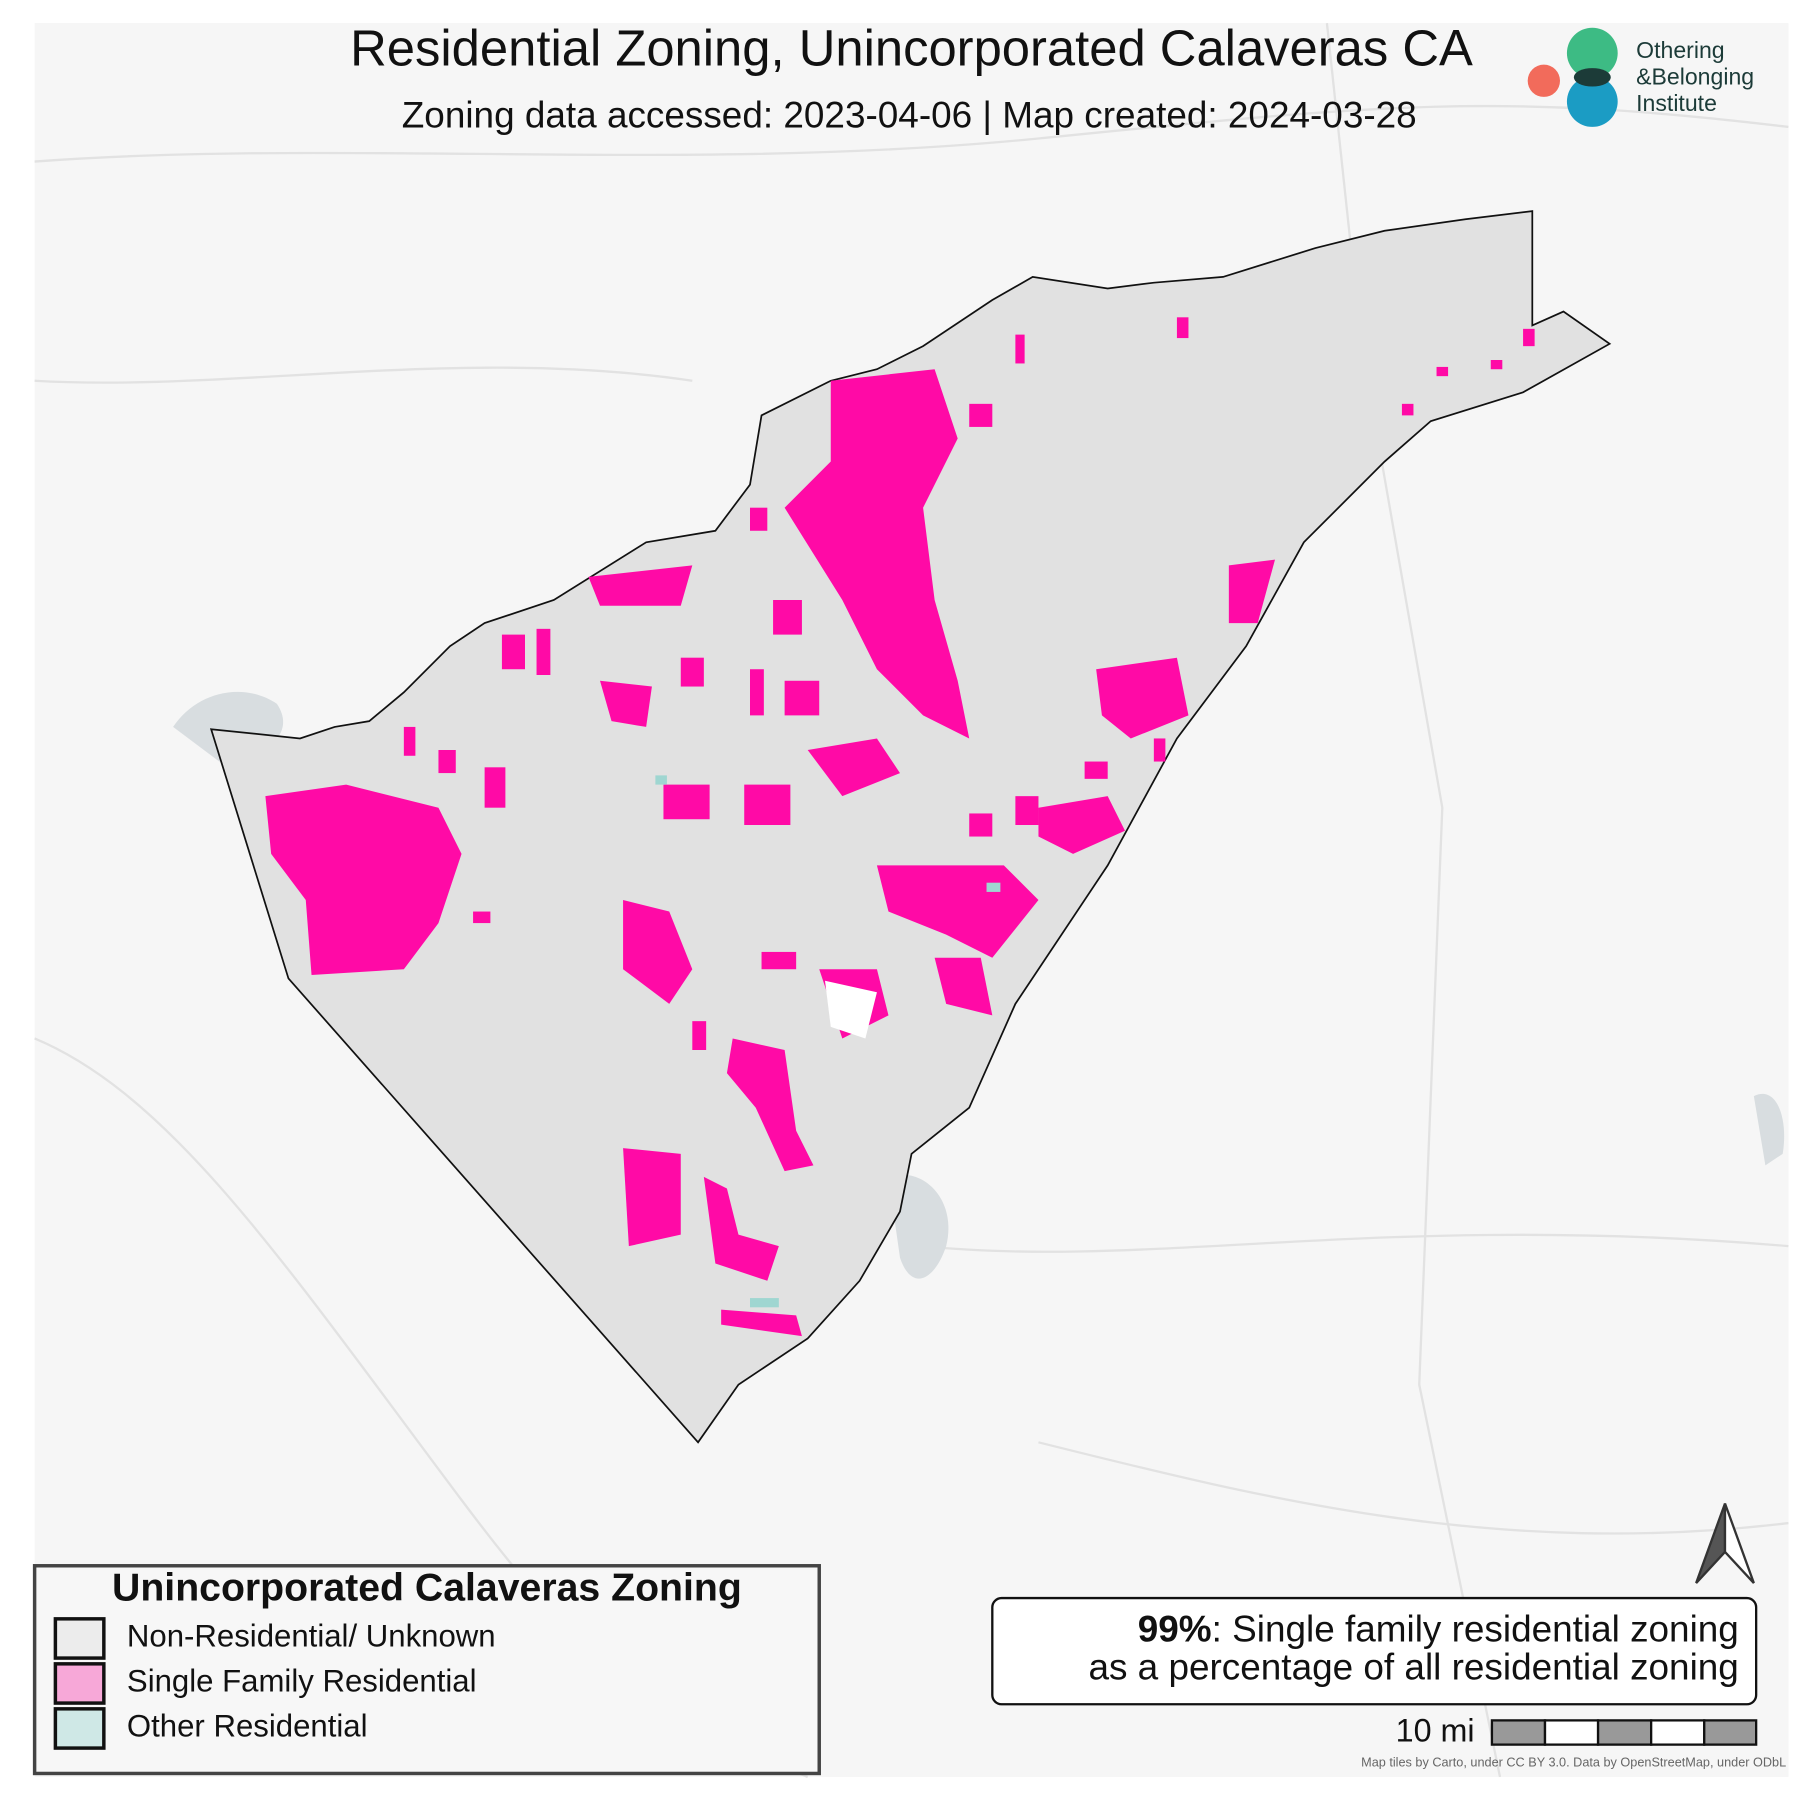 Image resolution: width=1800 pixels, height=1800 pixels. What do you see at coordinates (1680, 50) in the screenshot?
I see `logo-text: Othering` at bounding box center [1680, 50].